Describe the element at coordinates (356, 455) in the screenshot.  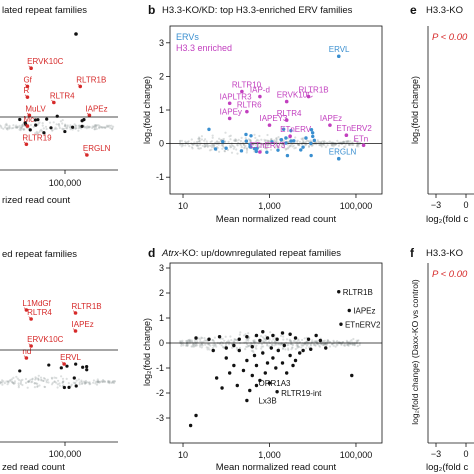
I see `panel-d-x-tick-label: 100,000` at that location.